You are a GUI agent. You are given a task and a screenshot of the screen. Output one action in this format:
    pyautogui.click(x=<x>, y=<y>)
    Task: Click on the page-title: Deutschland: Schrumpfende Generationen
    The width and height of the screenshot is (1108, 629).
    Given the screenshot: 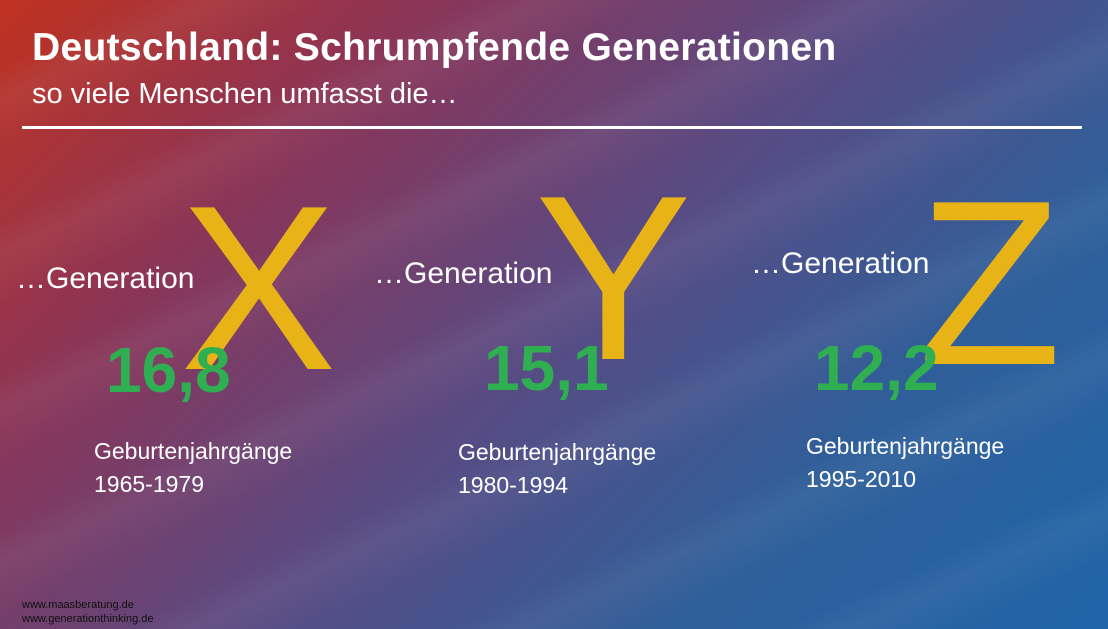 What is the action you would take?
    pyautogui.click(x=434, y=47)
    